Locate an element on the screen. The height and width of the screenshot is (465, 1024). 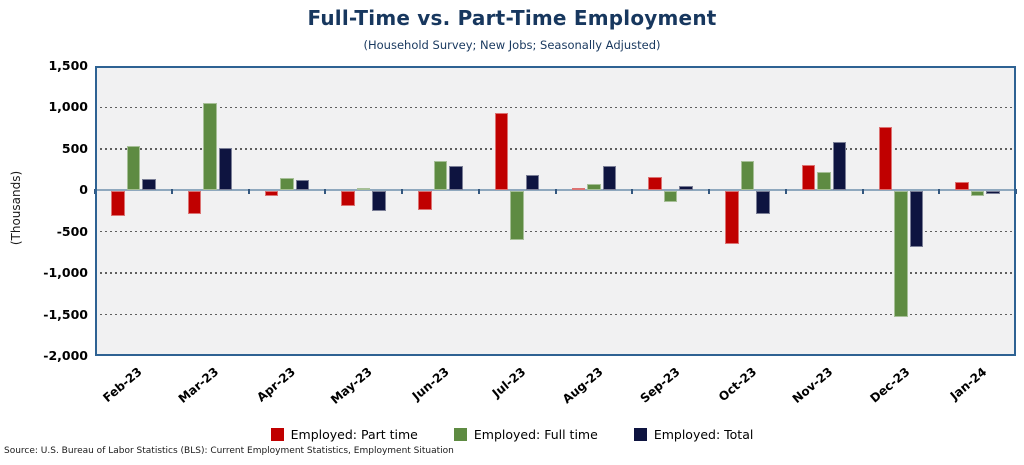
y-tick-label: 500 is located at coordinates (74, 148).